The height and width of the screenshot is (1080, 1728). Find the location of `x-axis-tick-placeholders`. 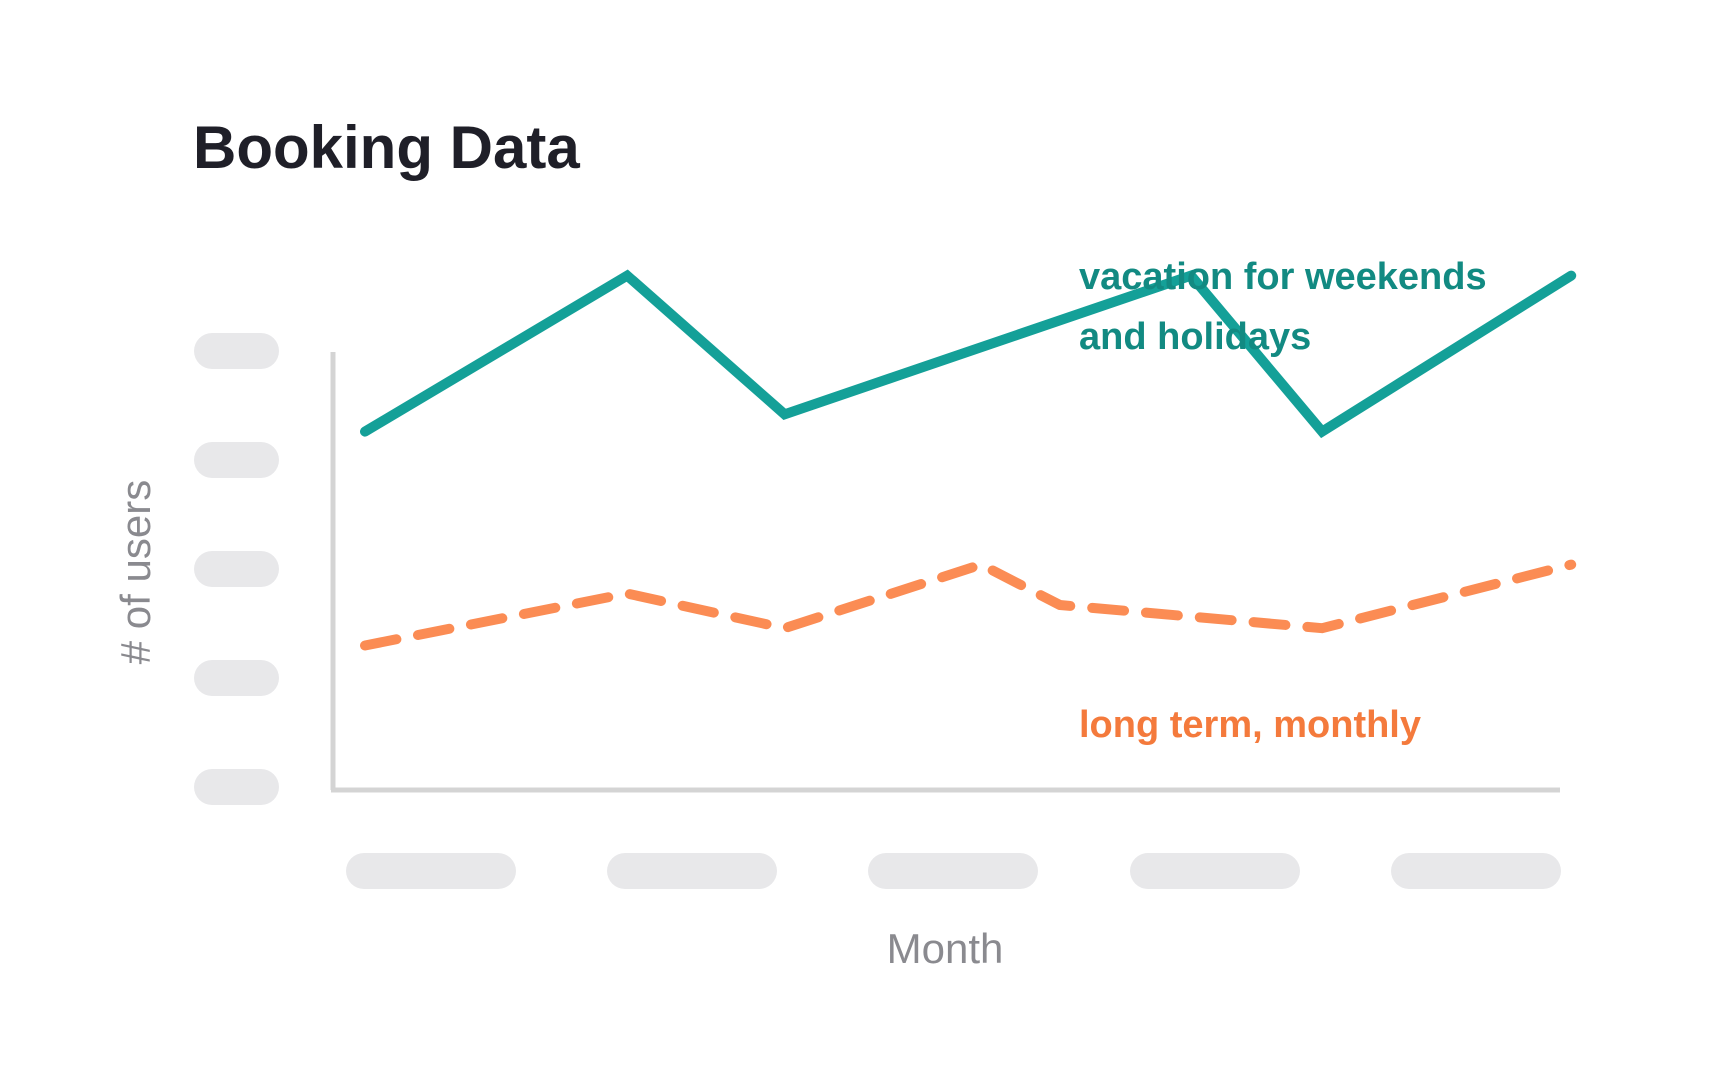

x-axis-tick-placeholders is located at coordinates (953, 871).